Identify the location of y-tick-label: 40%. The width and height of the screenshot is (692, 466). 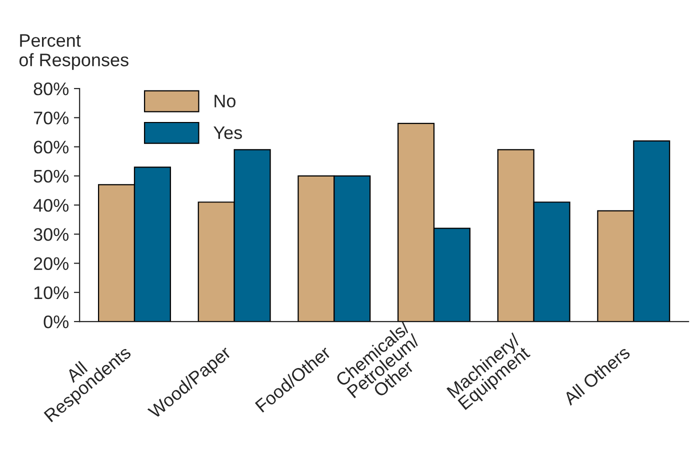
(51, 205).